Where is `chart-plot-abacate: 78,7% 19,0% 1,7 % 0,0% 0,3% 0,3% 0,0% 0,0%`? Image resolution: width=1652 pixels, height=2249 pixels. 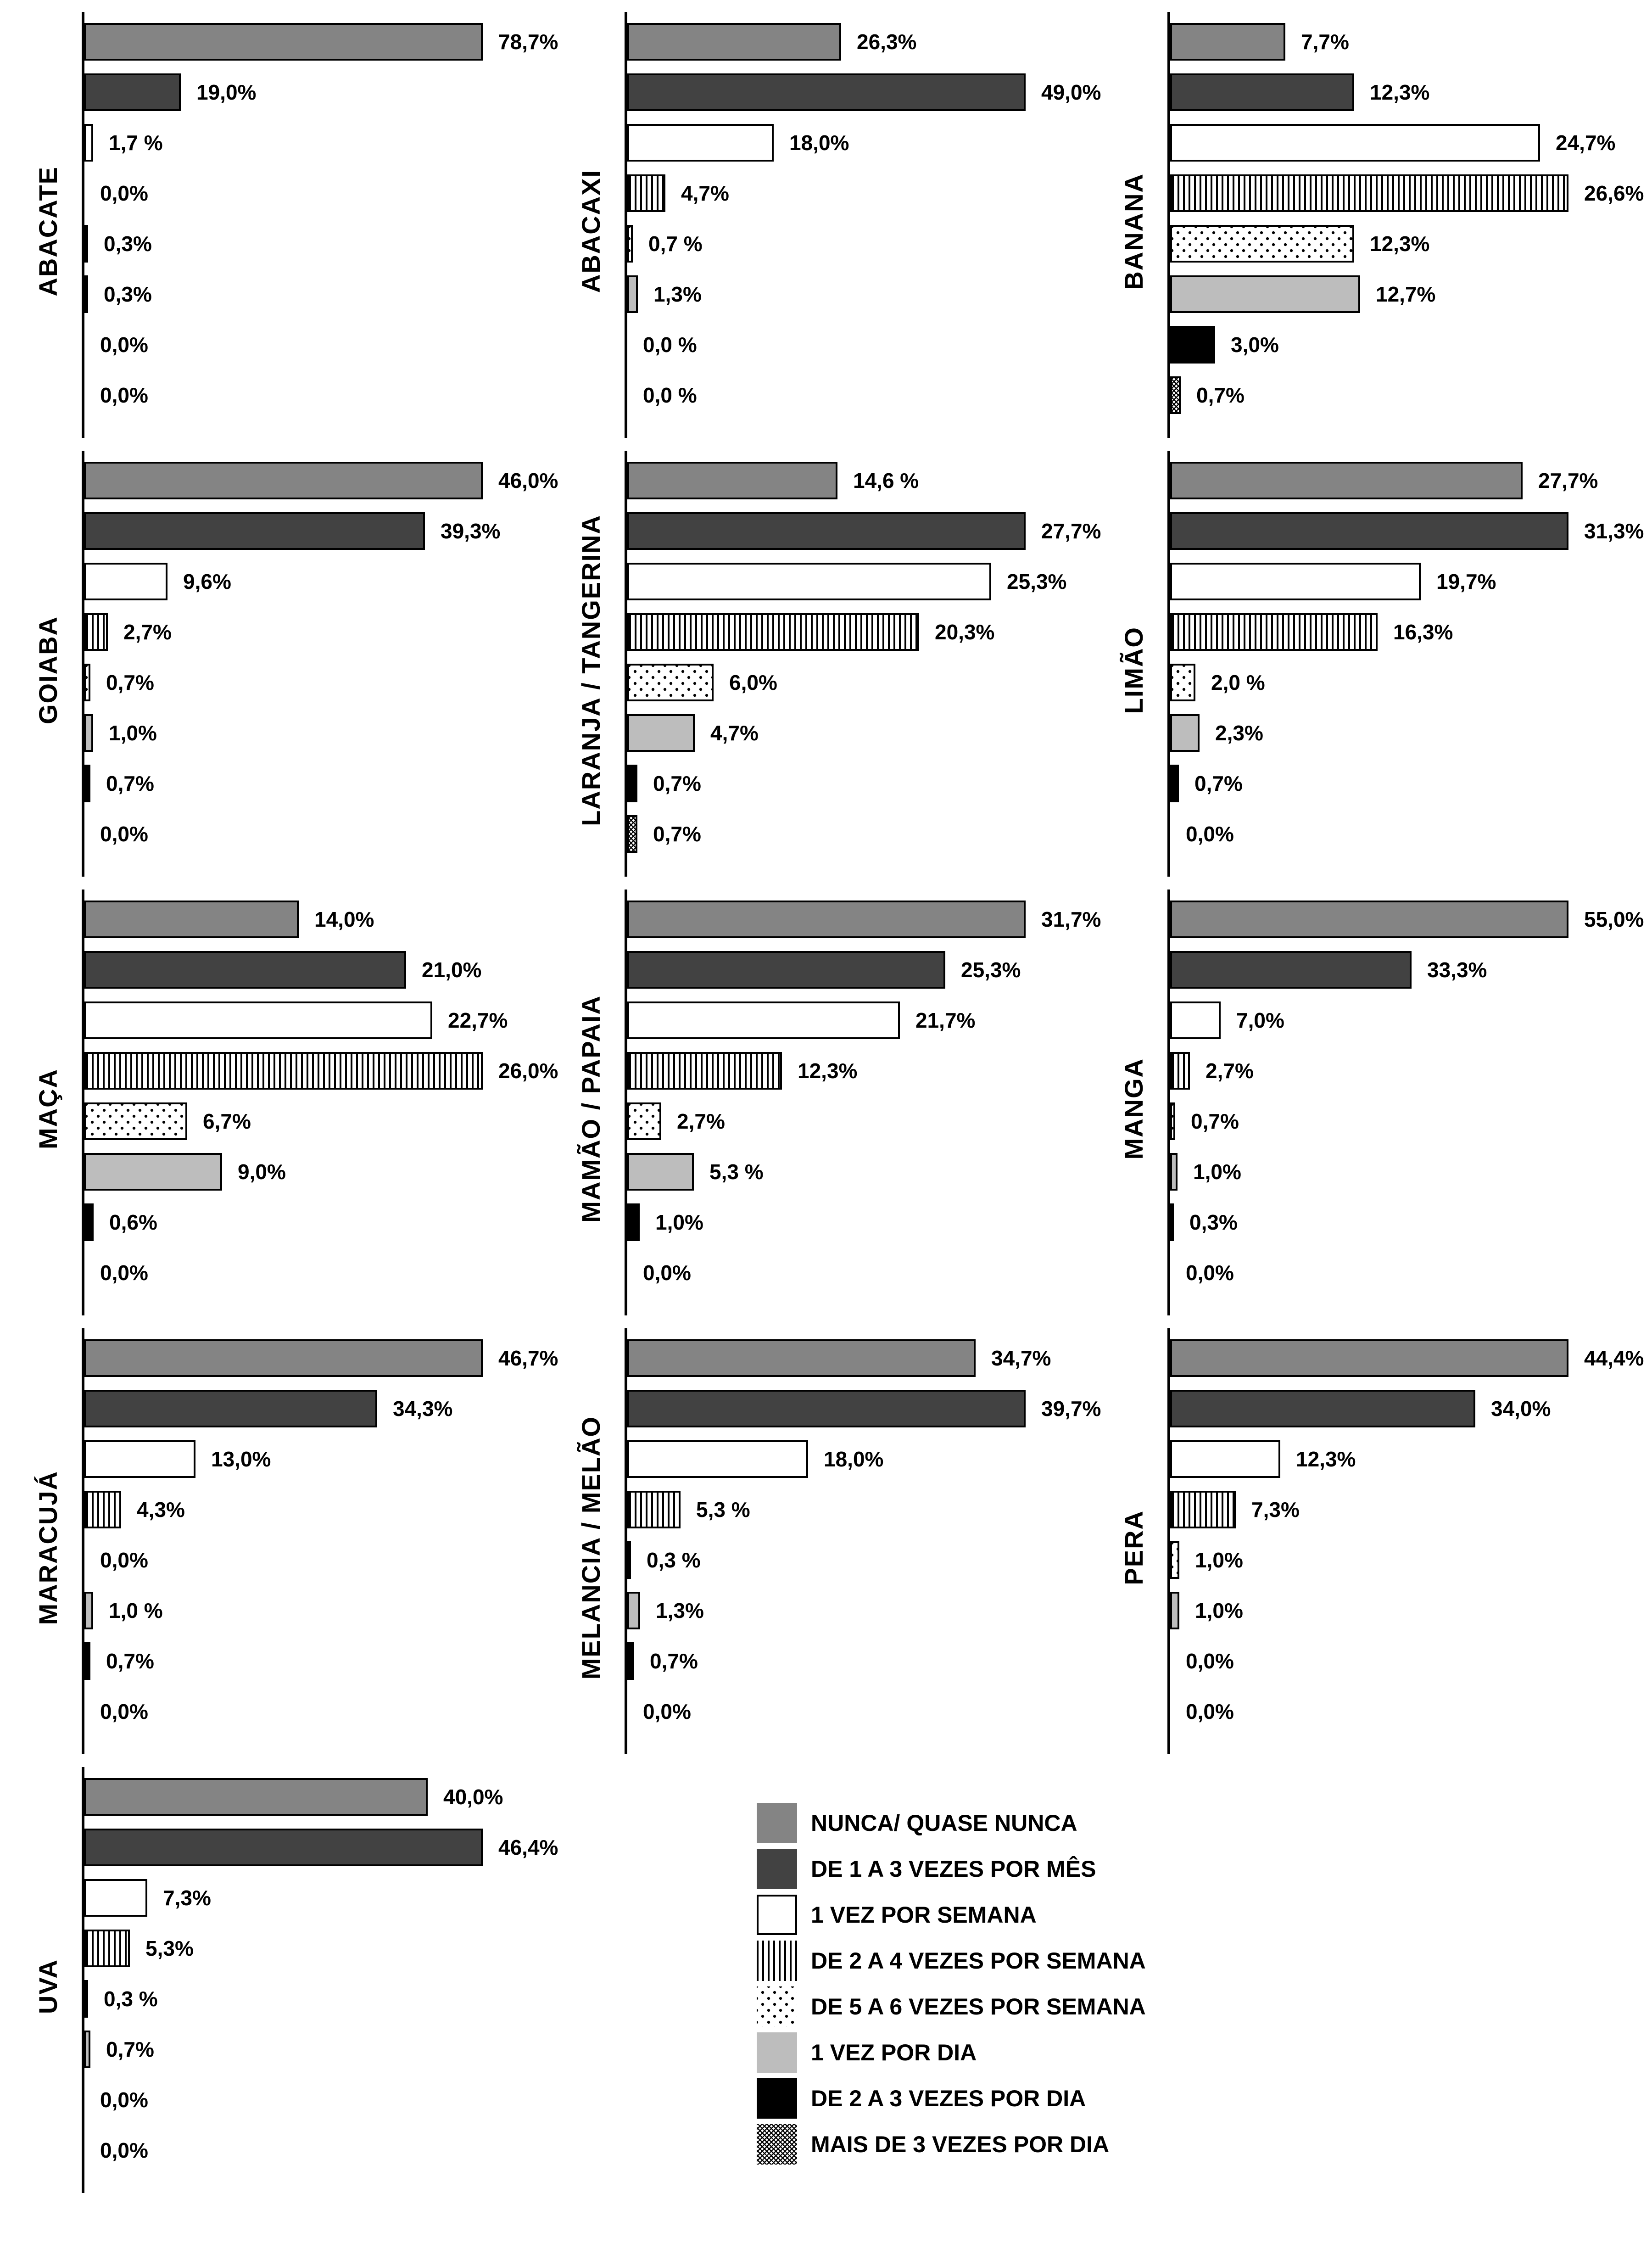 chart-plot-abacate: 78,7% 19,0% 1,7 % 0,0% 0,3% 0,3% 0,0% 0,0% is located at coordinates (320, 225).